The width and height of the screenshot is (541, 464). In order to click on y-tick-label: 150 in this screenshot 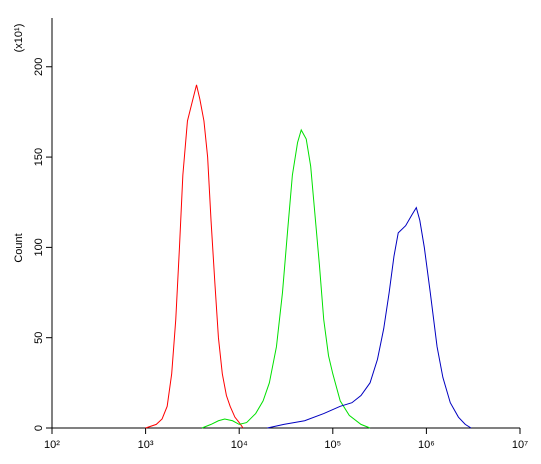, I will do `click(39, 157)`.